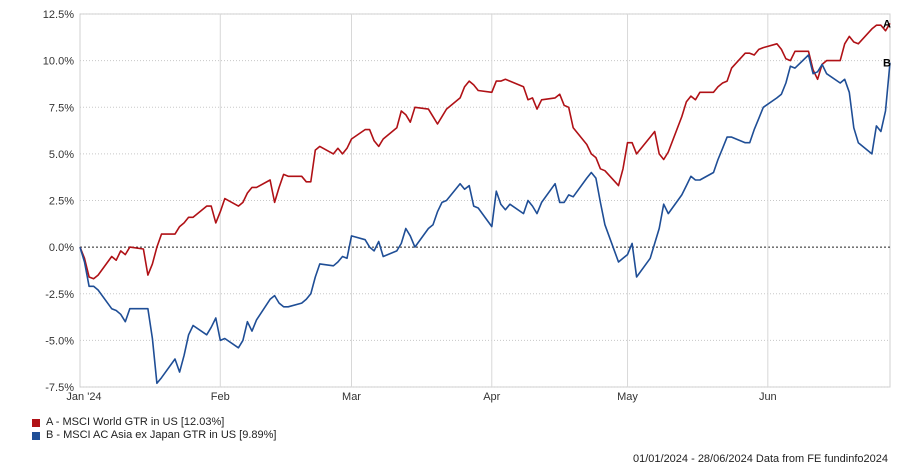 This screenshot has width=900, height=467. I want to click on y-tick-label: 0.0%, so click(61, 248).